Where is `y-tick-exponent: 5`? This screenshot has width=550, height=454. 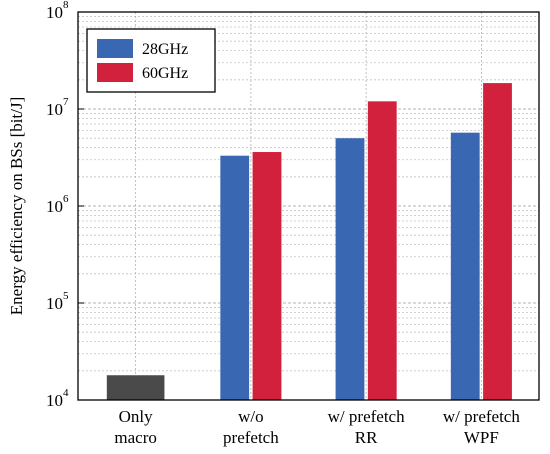 y-tick-exponent: 5 is located at coordinates (66, 296).